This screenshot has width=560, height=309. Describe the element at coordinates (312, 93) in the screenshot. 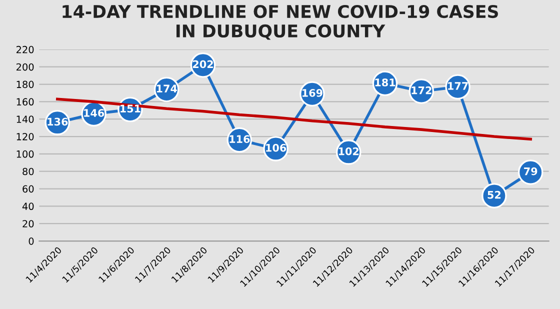

I see `data-label: 169` at that location.